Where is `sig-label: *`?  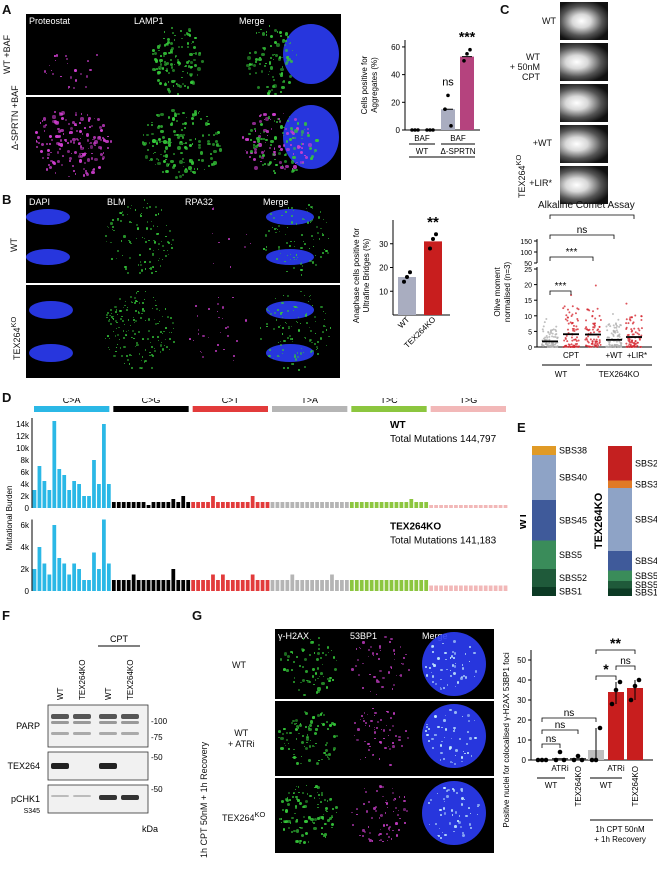
sig-label: * is located at coordinates (592, 214).